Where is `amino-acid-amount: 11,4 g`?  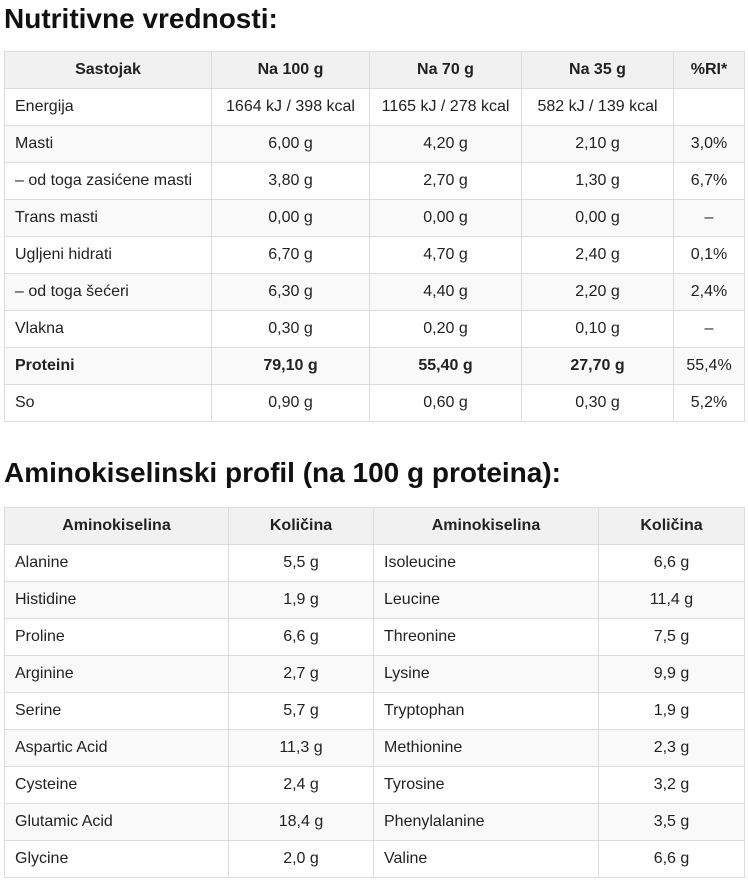 amino-acid-amount: 11,4 g is located at coordinates (671, 600).